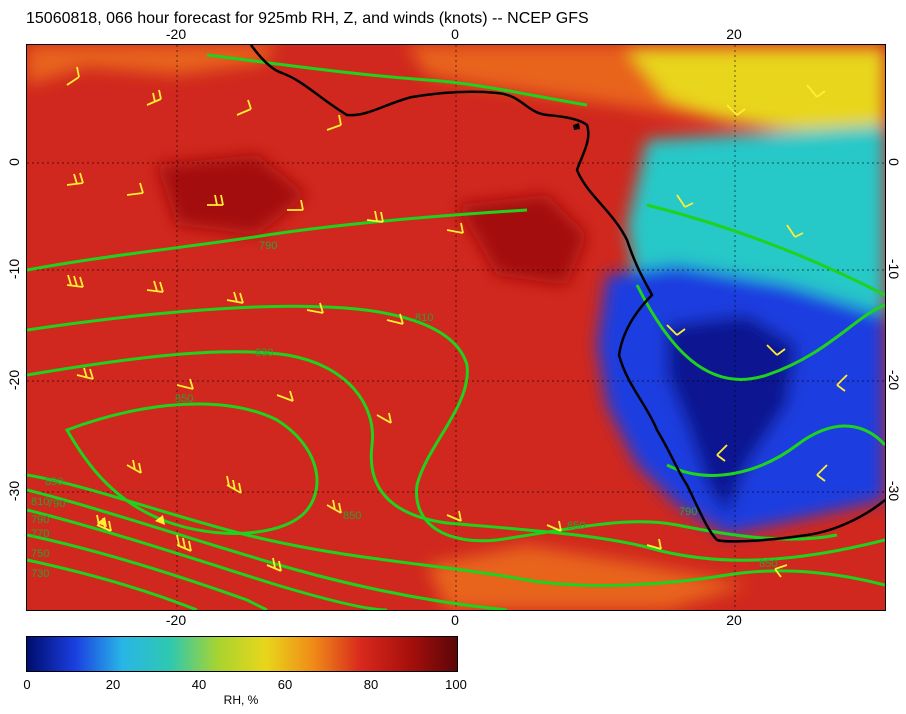 Image resolution: width=906 pixels, height=714 pixels. What do you see at coordinates (176, 34) in the screenshot?
I see `x-tick-top: -20` at bounding box center [176, 34].